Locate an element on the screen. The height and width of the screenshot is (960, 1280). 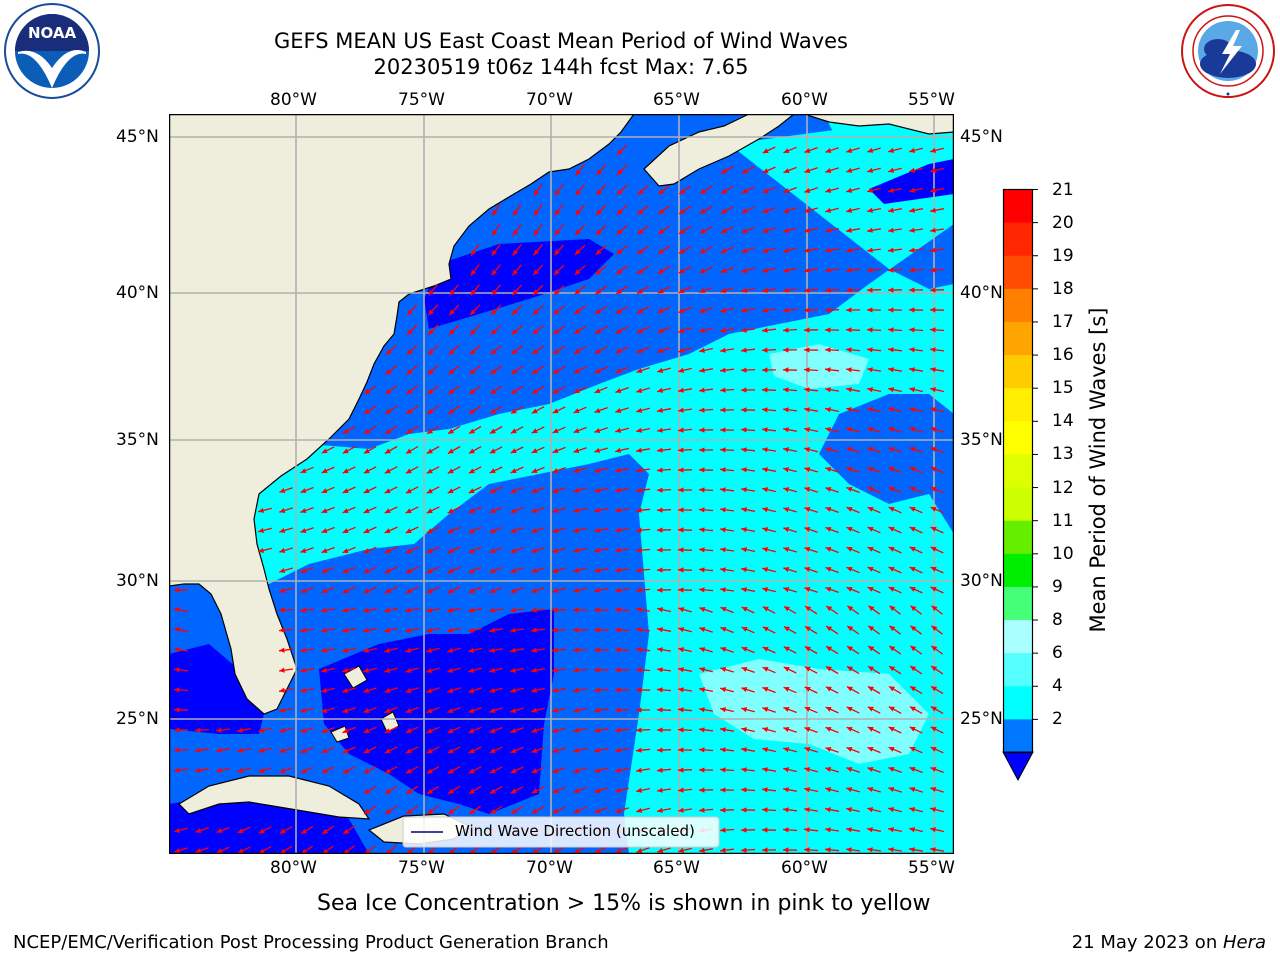
lon-tick-bottom: 55°W is located at coordinates (931, 868).